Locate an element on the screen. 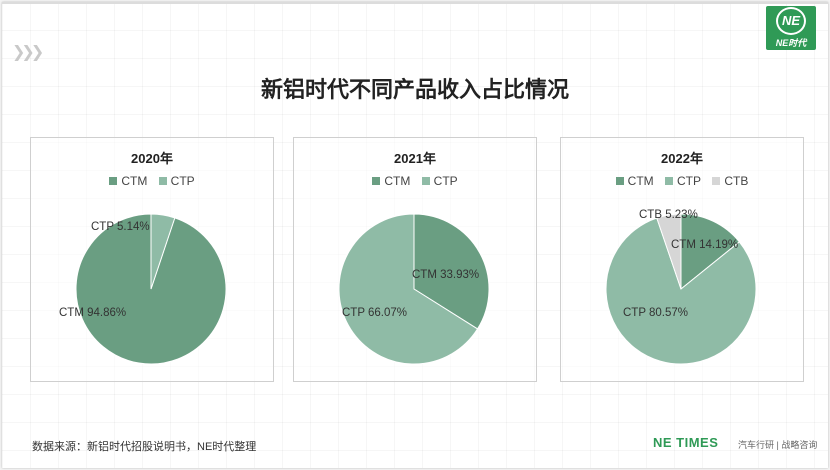  pie-chart-2022: CTM 14.19% CTP 80.57% CTB 5.23% is located at coordinates (681, 287).